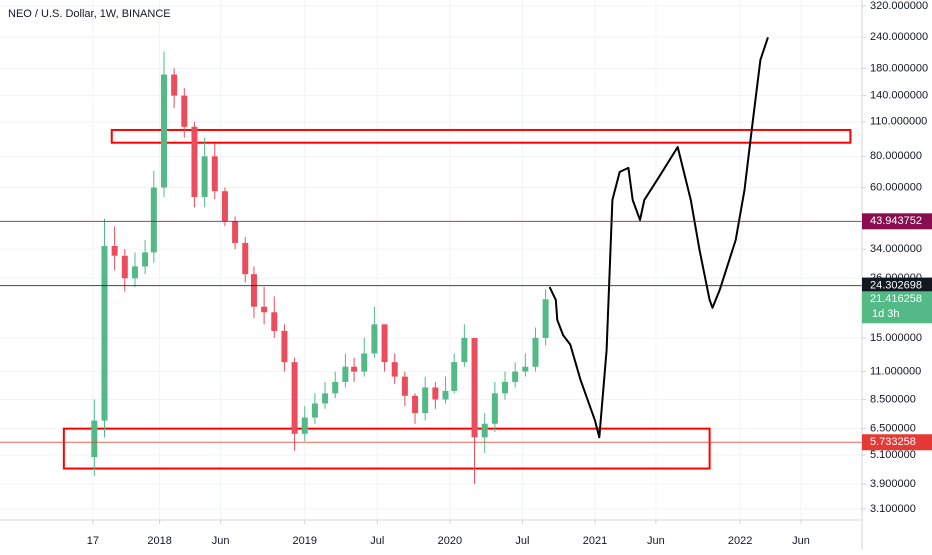  I want to click on y-tick-label: 240.000000, so click(899, 37).